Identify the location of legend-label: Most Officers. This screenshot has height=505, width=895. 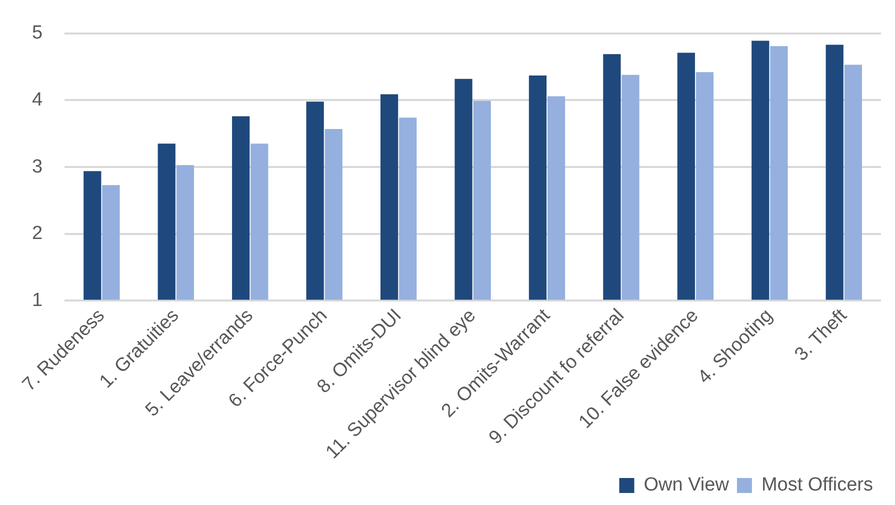
(817, 485).